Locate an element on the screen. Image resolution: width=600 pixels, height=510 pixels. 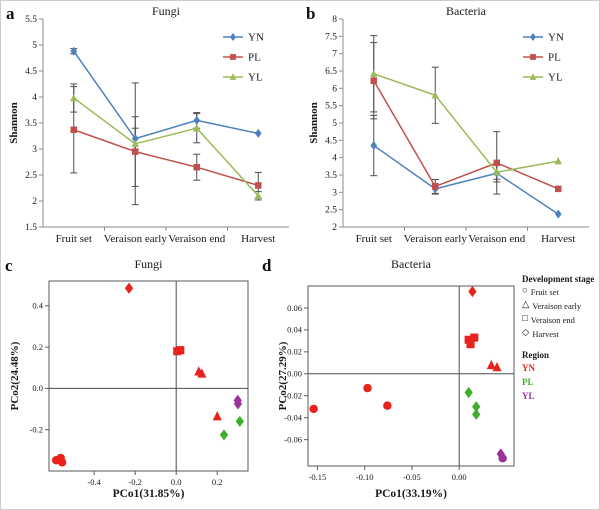
svg-text: 0.04 is located at coordinates (295, 330).